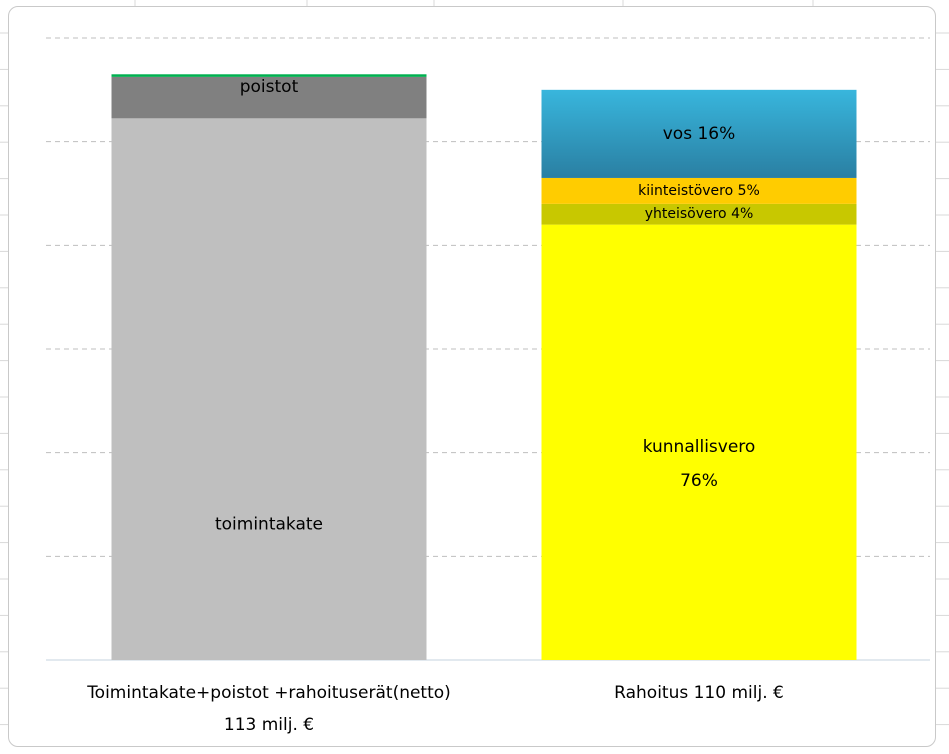 This screenshot has height=754, width=949. I want to click on category-label: Rahoitus 110 milj. €, so click(699, 693).